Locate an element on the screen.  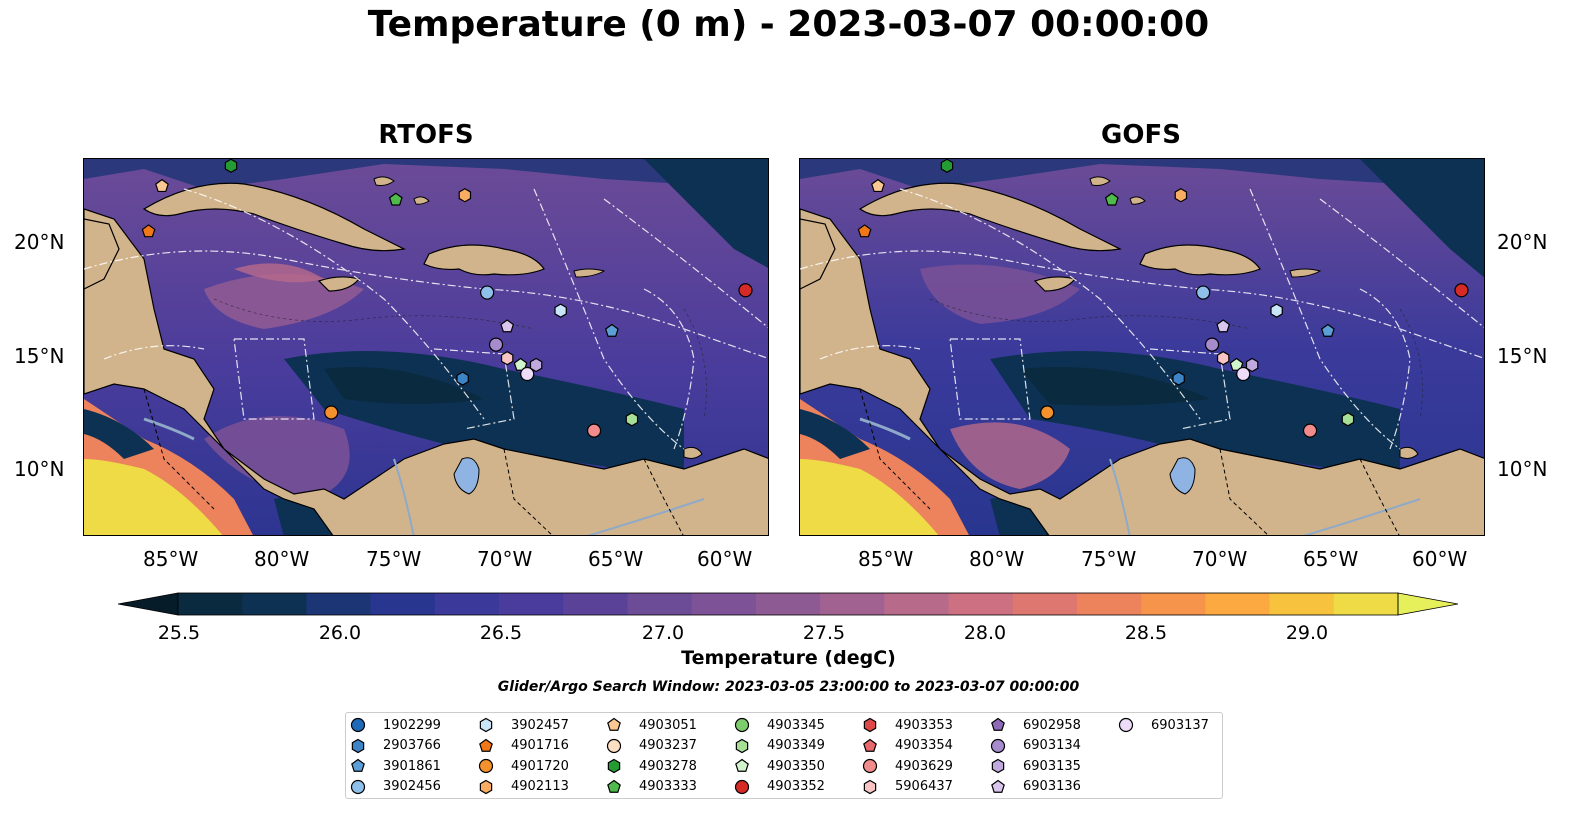
legend-item: 4901716 is located at coordinates (523, 746).